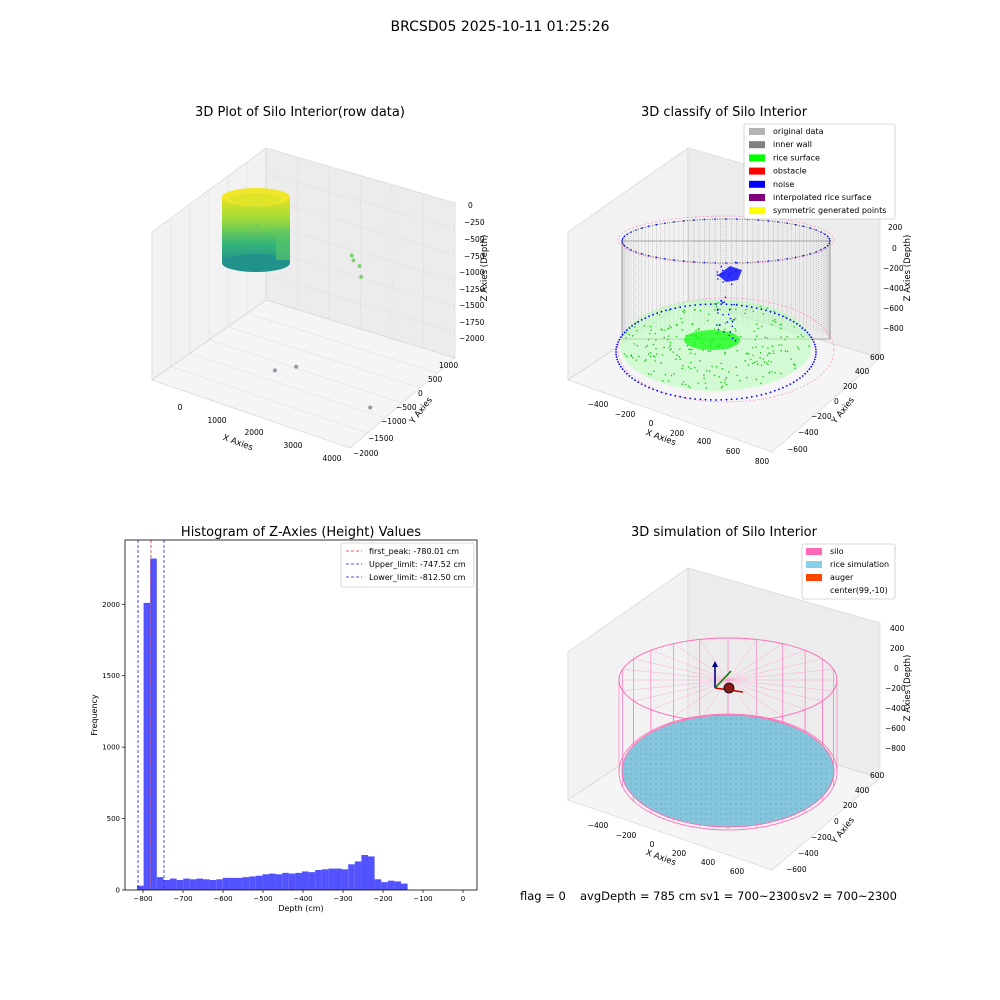  I want to click on raw-gridline, so click(305, 371).